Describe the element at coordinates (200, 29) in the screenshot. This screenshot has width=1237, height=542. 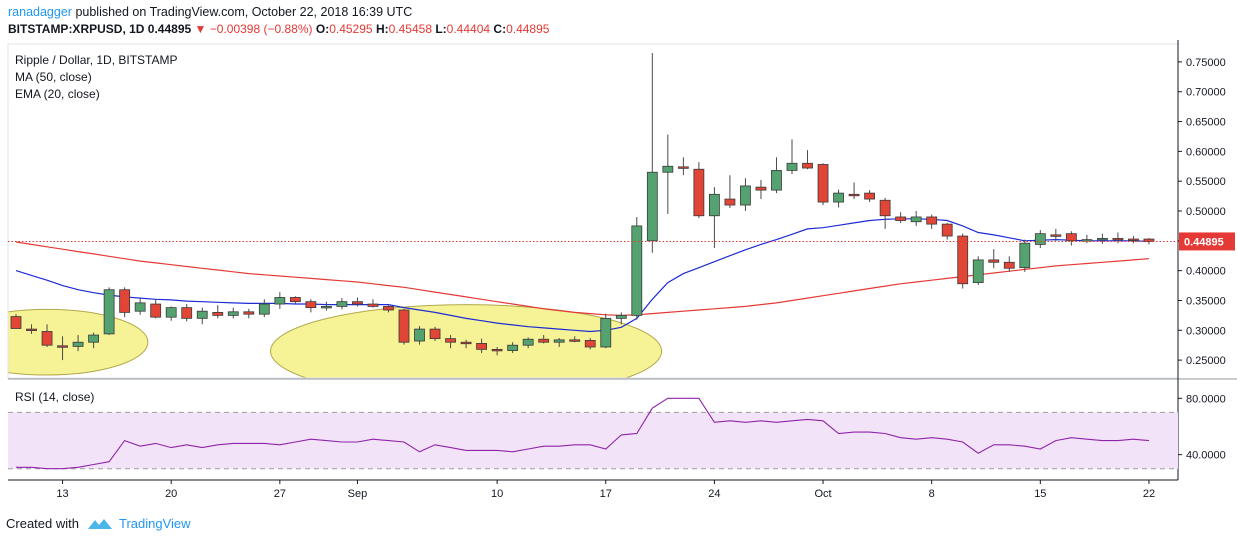
I see `down-triangle-icon: ▼` at that location.